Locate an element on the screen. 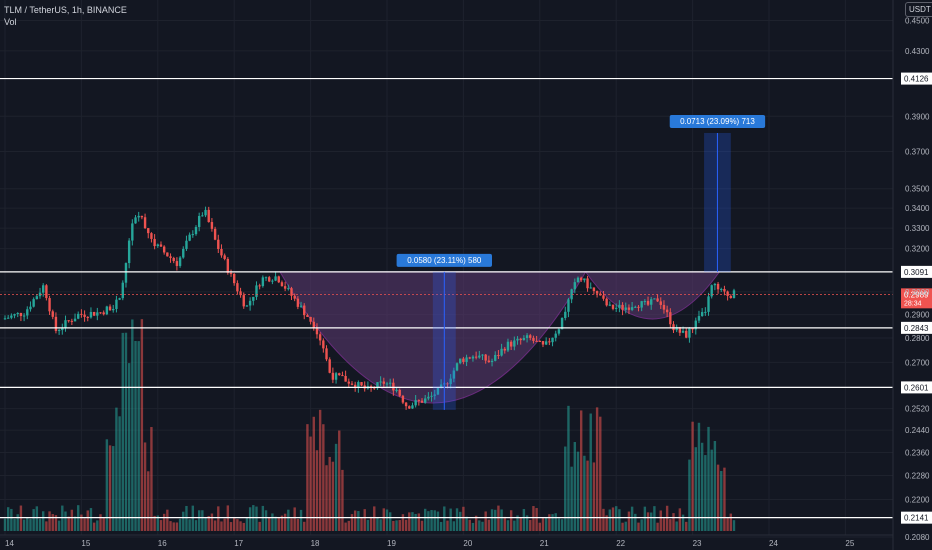 The image size is (932, 550). price-tick-label: 0.3300 is located at coordinates (917, 228).